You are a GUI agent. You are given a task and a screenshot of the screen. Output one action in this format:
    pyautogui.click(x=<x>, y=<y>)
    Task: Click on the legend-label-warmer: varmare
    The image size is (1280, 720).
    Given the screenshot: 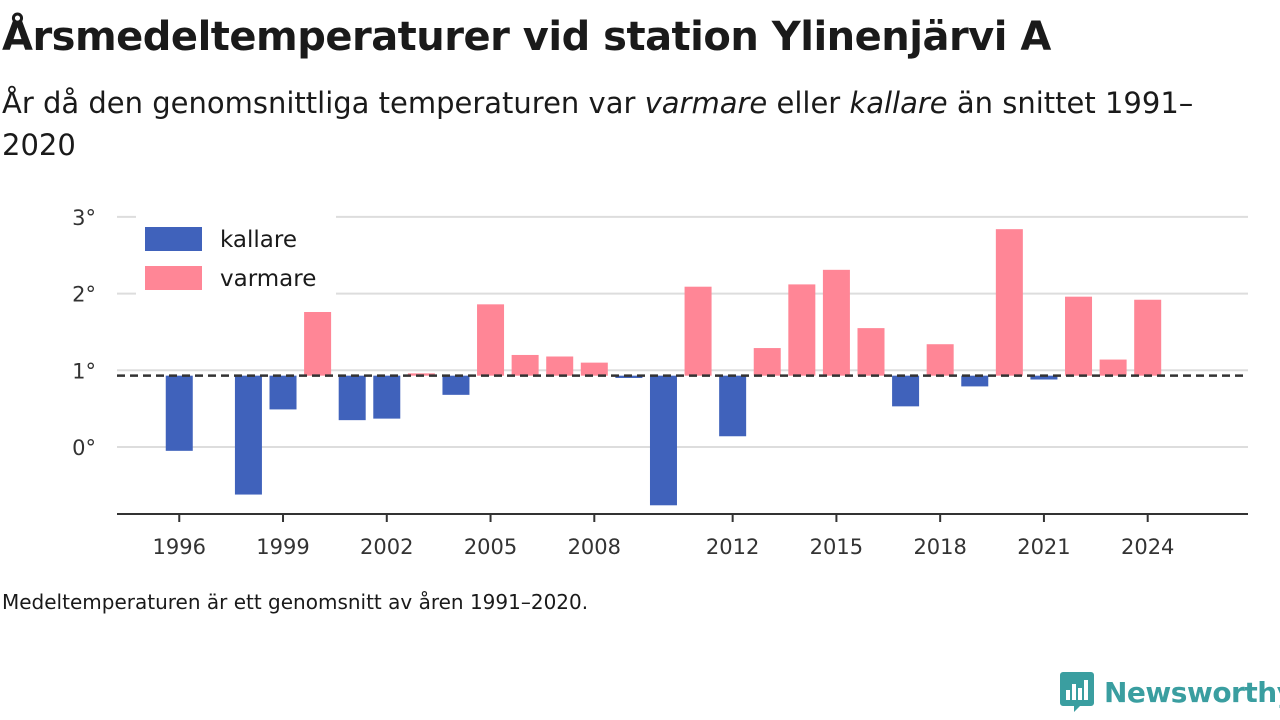 What is the action you would take?
    pyautogui.click(x=268, y=279)
    